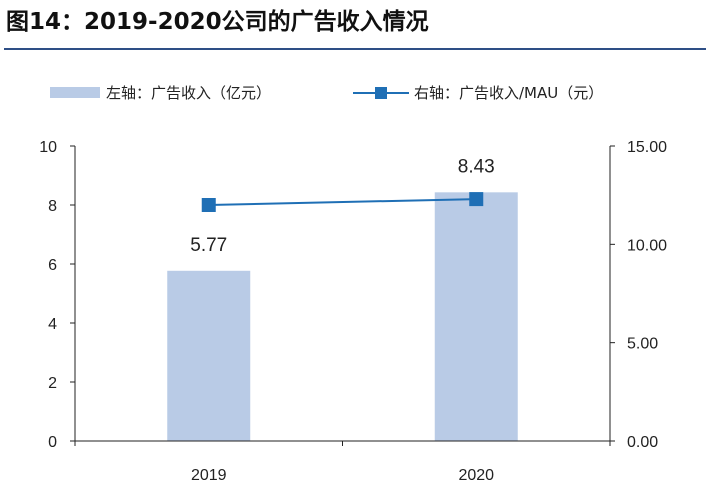 Image resolution: width=710 pixels, height=490 pixels. What do you see at coordinates (355, 49) in the screenshot?
I see `title-underline` at bounding box center [355, 49].